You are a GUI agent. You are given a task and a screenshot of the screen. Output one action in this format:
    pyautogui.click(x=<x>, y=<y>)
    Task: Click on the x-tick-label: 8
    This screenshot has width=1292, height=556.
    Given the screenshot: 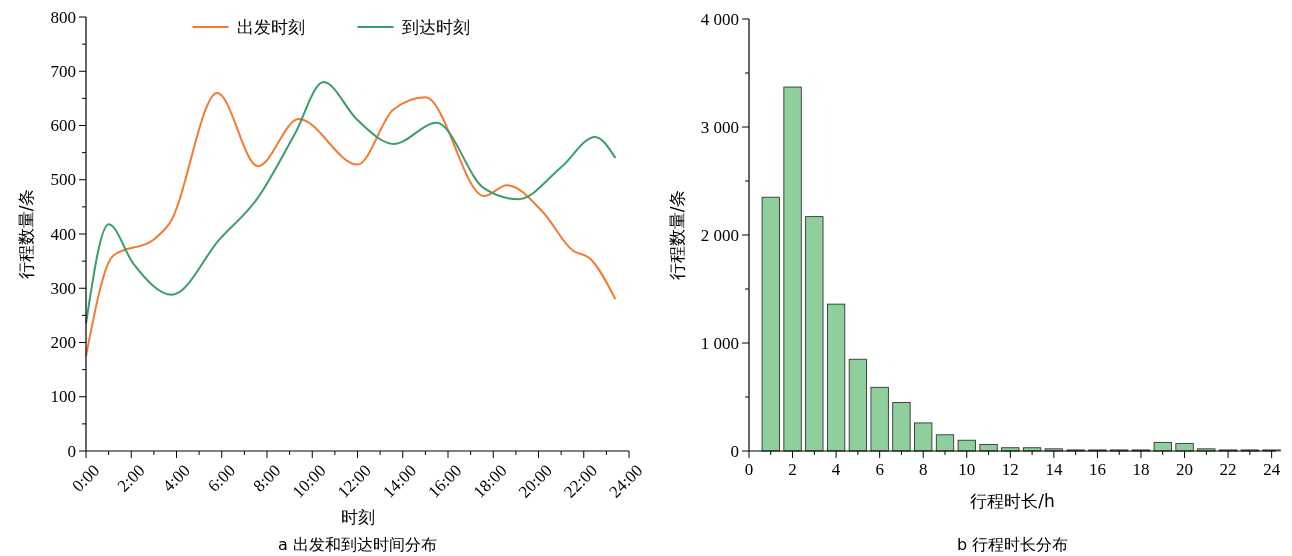 What is the action you would take?
    pyautogui.click(x=923, y=469)
    